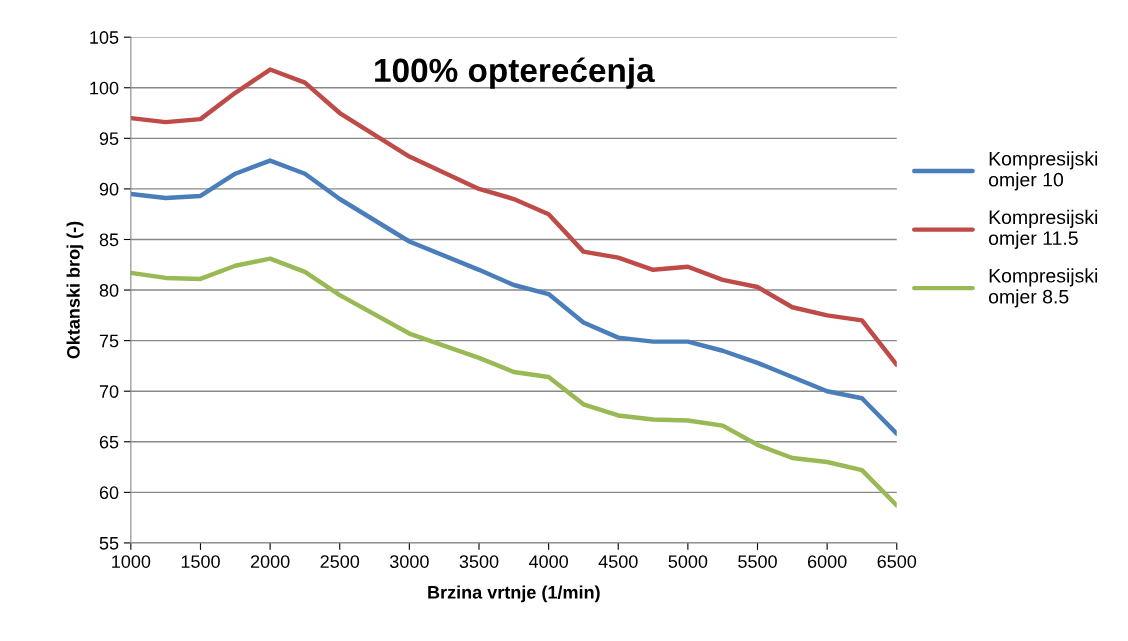  I want to click on legend-label: Kompresijski omjer 11.5, so click(1043, 229).